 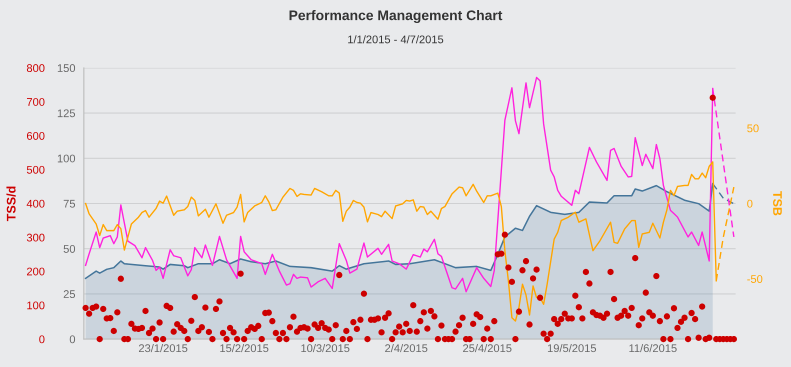 What do you see at coordinates (749, 204) in the screenshot?
I see `y3-tick-label: 0` at bounding box center [749, 204].